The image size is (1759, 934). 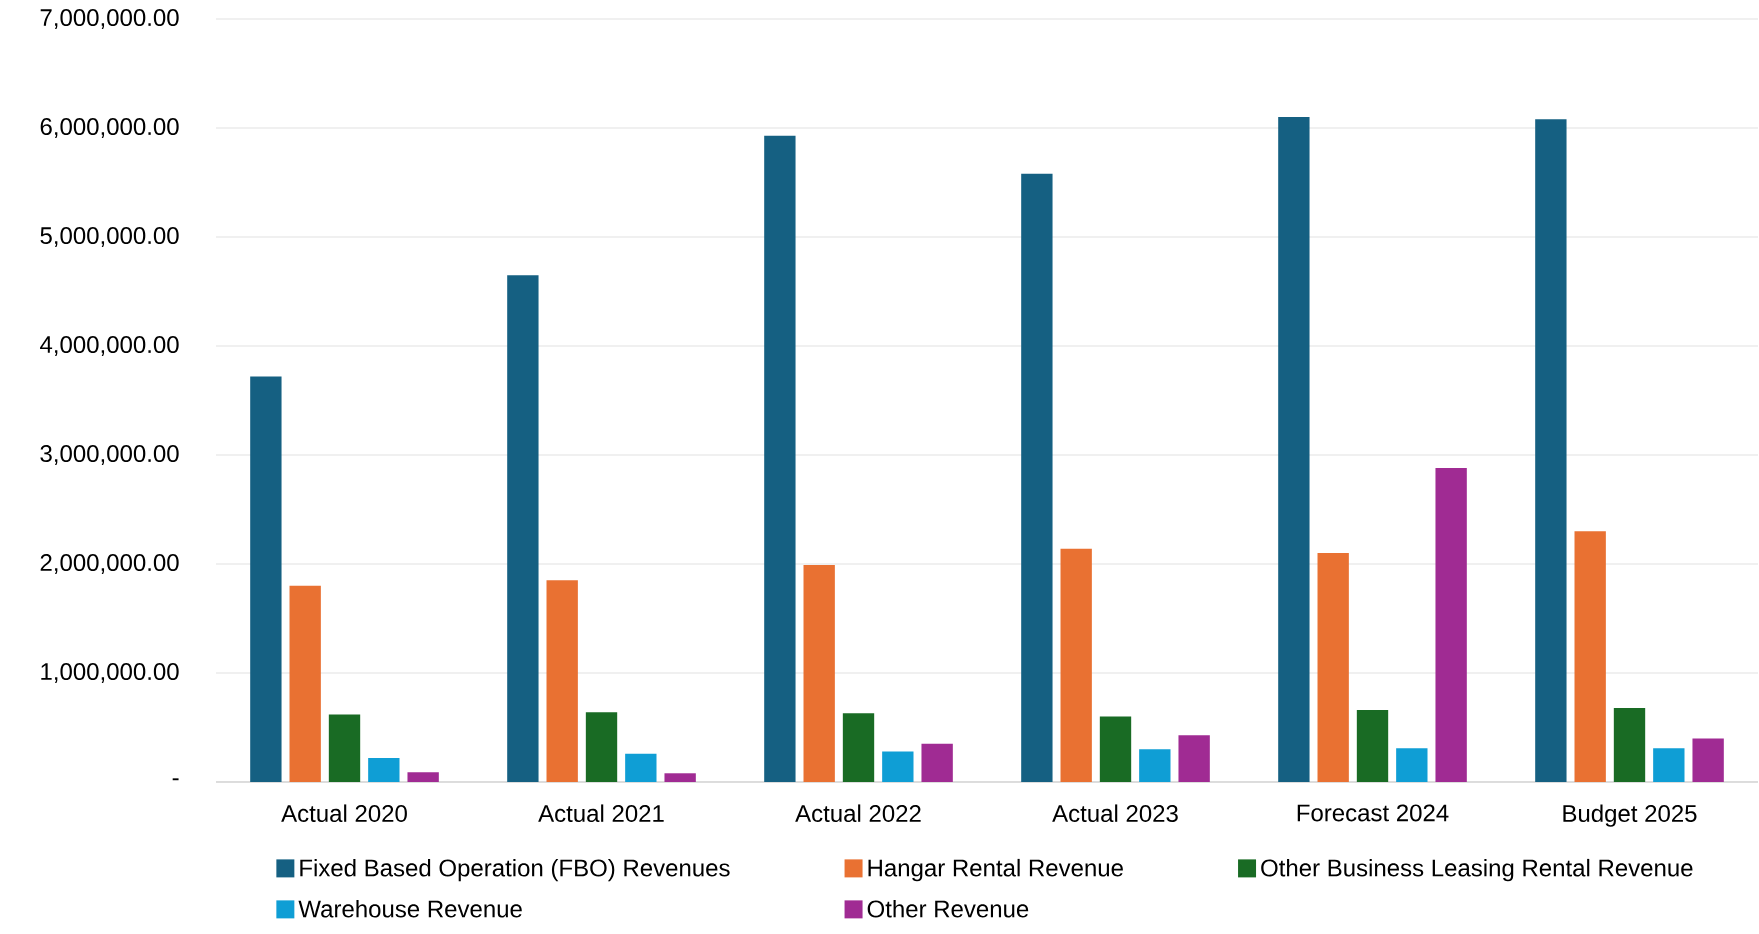 What do you see at coordinates (344, 813) in the screenshot?
I see `x-tick-label: Actual 2020` at bounding box center [344, 813].